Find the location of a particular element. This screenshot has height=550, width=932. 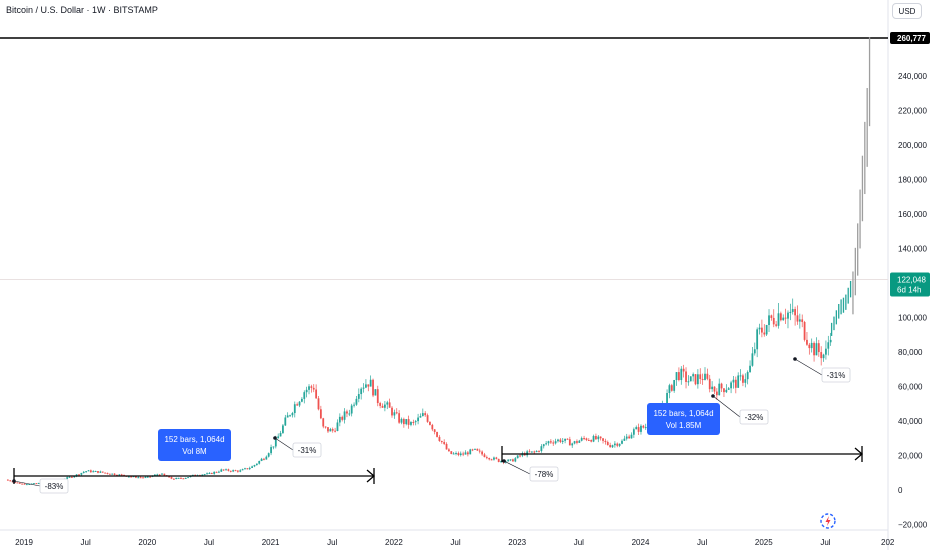

date-range-2-arrow-icon is located at coordinates (858, 454).